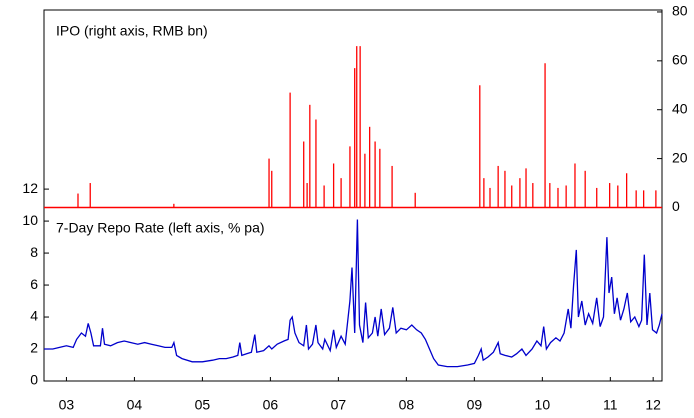 The height and width of the screenshot is (418, 694). What do you see at coordinates (680, 157) in the screenshot?
I see `y2-tick-label: 20` at bounding box center [680, 157].